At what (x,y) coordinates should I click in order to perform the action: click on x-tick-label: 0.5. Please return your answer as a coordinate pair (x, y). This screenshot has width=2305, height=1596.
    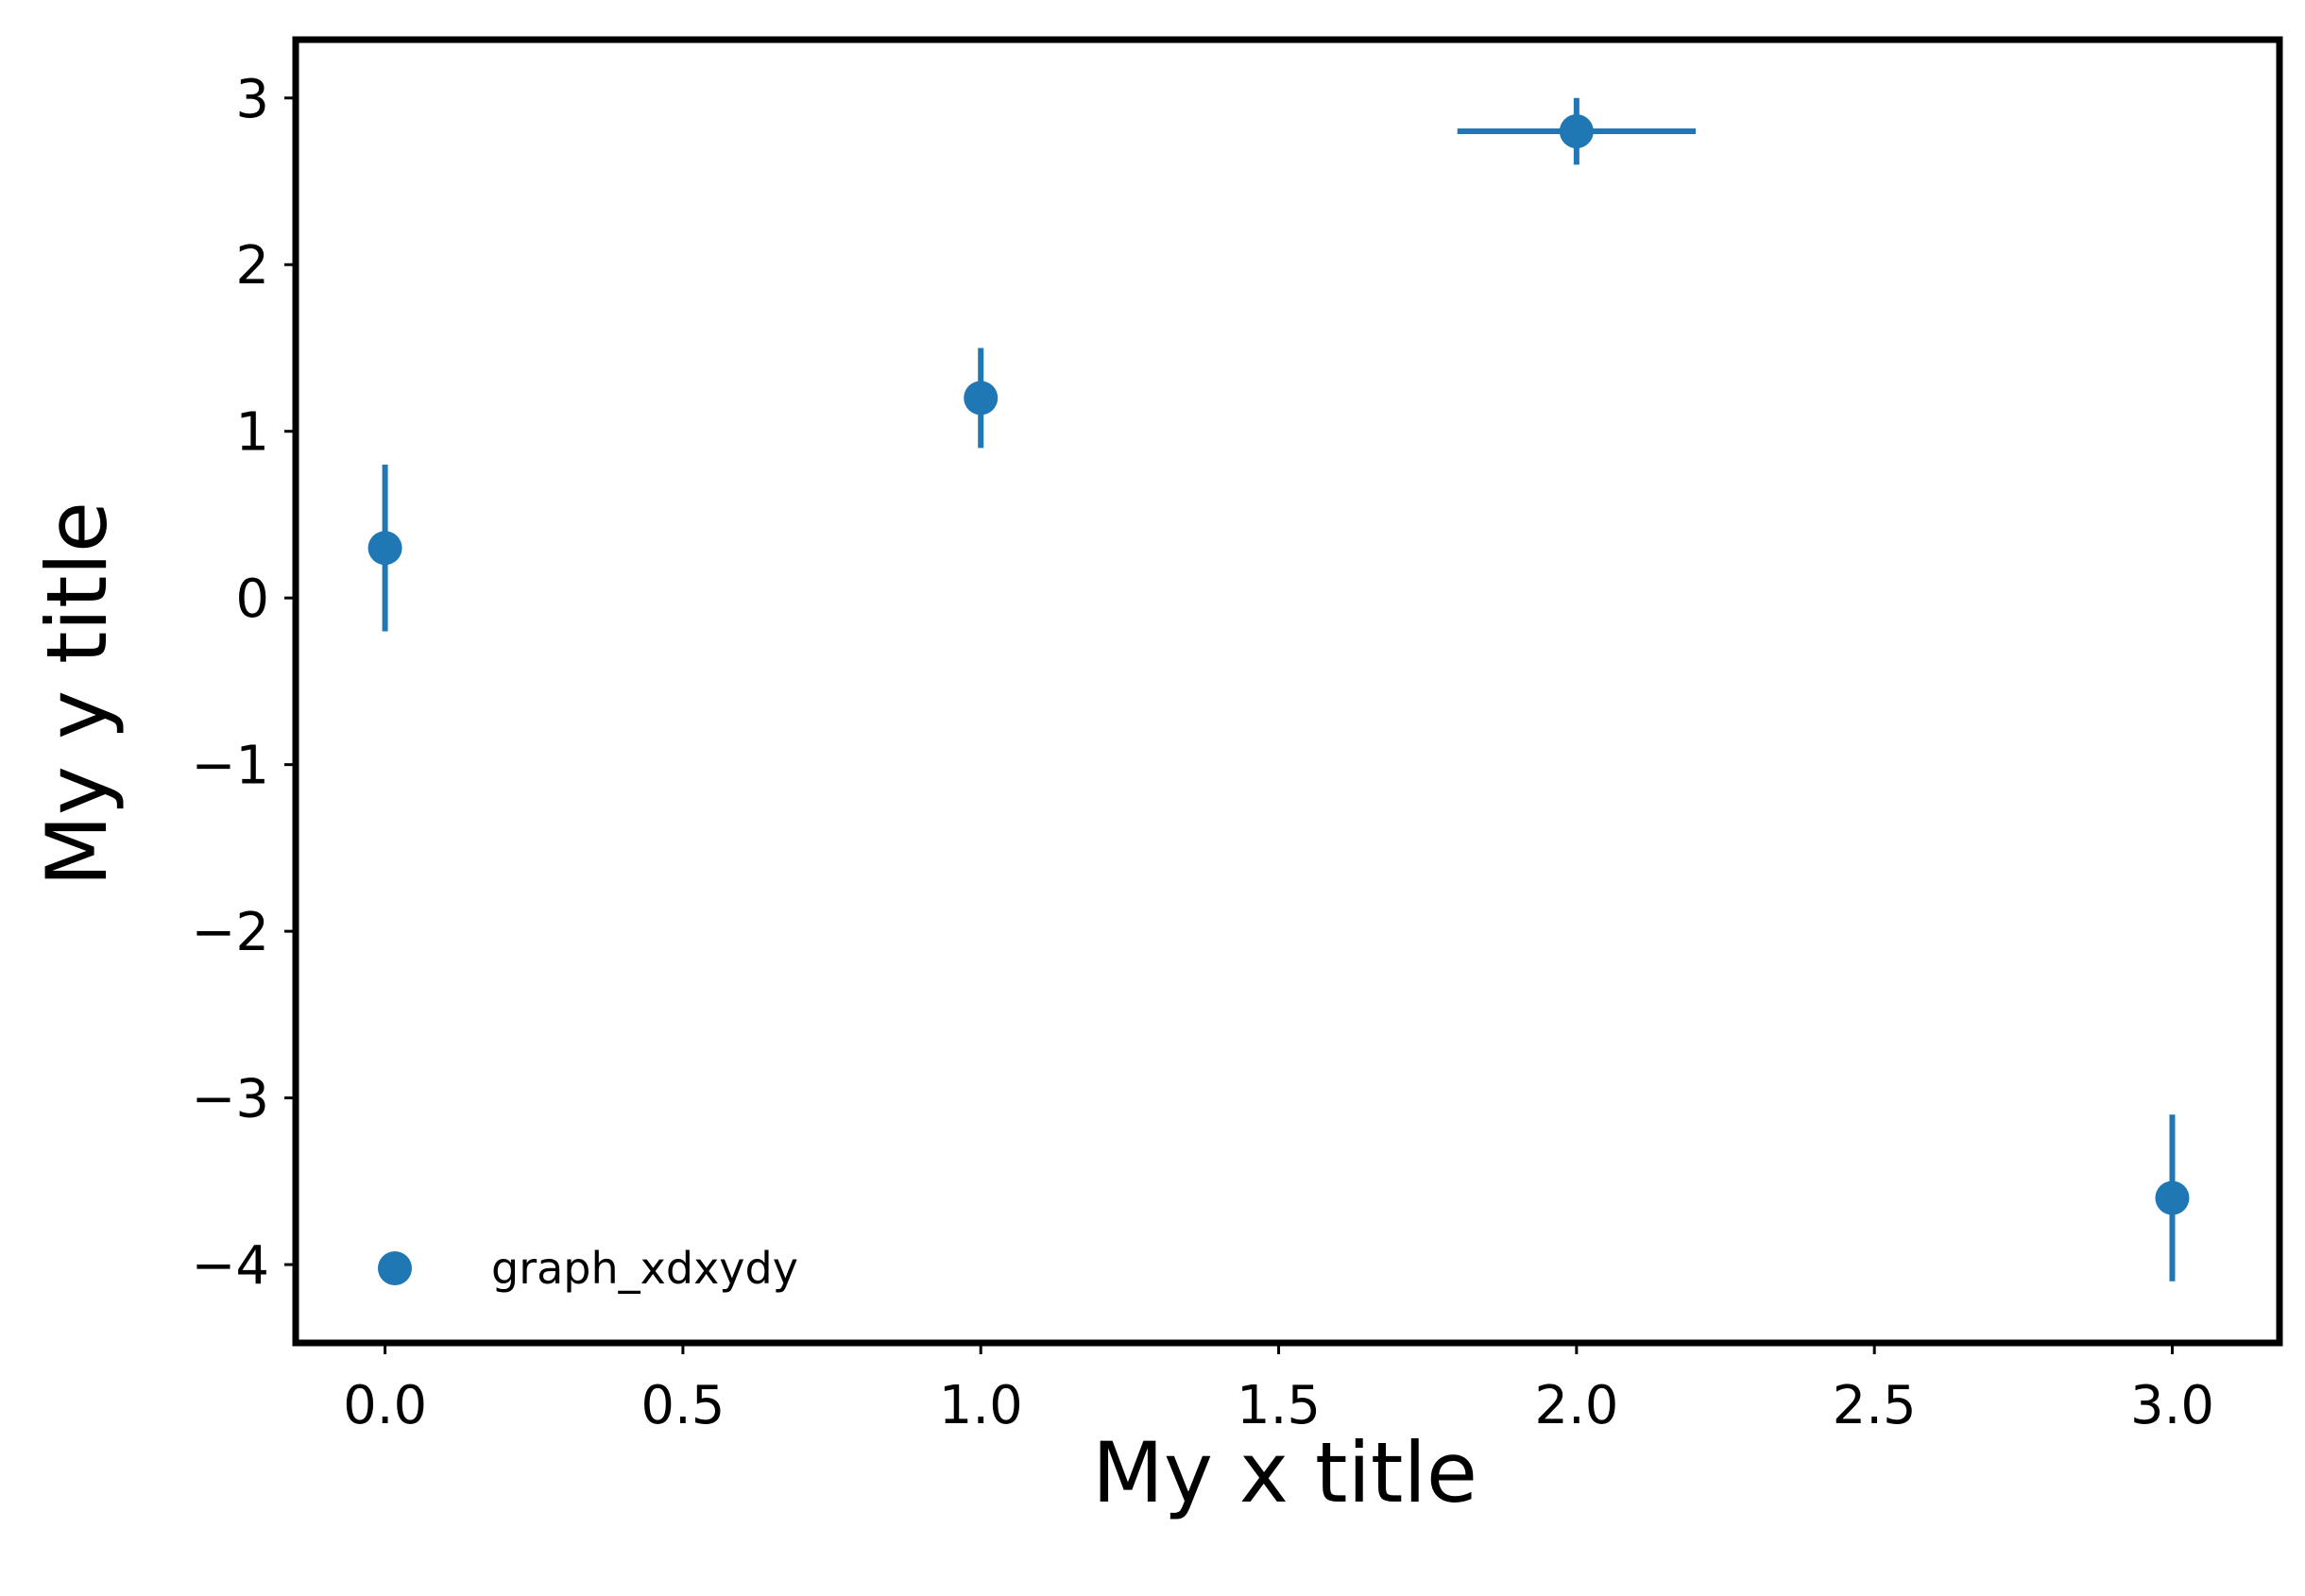
    Looking at the image, I should click on (682, 1405).